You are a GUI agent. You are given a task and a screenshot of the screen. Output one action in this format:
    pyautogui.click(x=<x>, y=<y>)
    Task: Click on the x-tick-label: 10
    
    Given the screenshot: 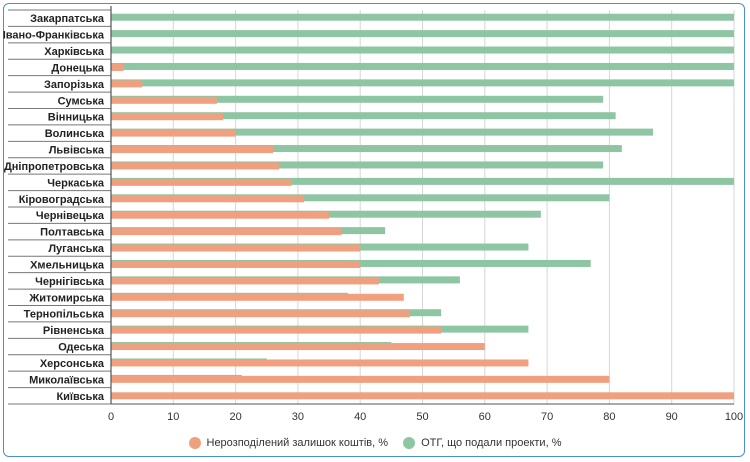 What is the action you would take?
    pyautogui.click(x=173, y=417)
    